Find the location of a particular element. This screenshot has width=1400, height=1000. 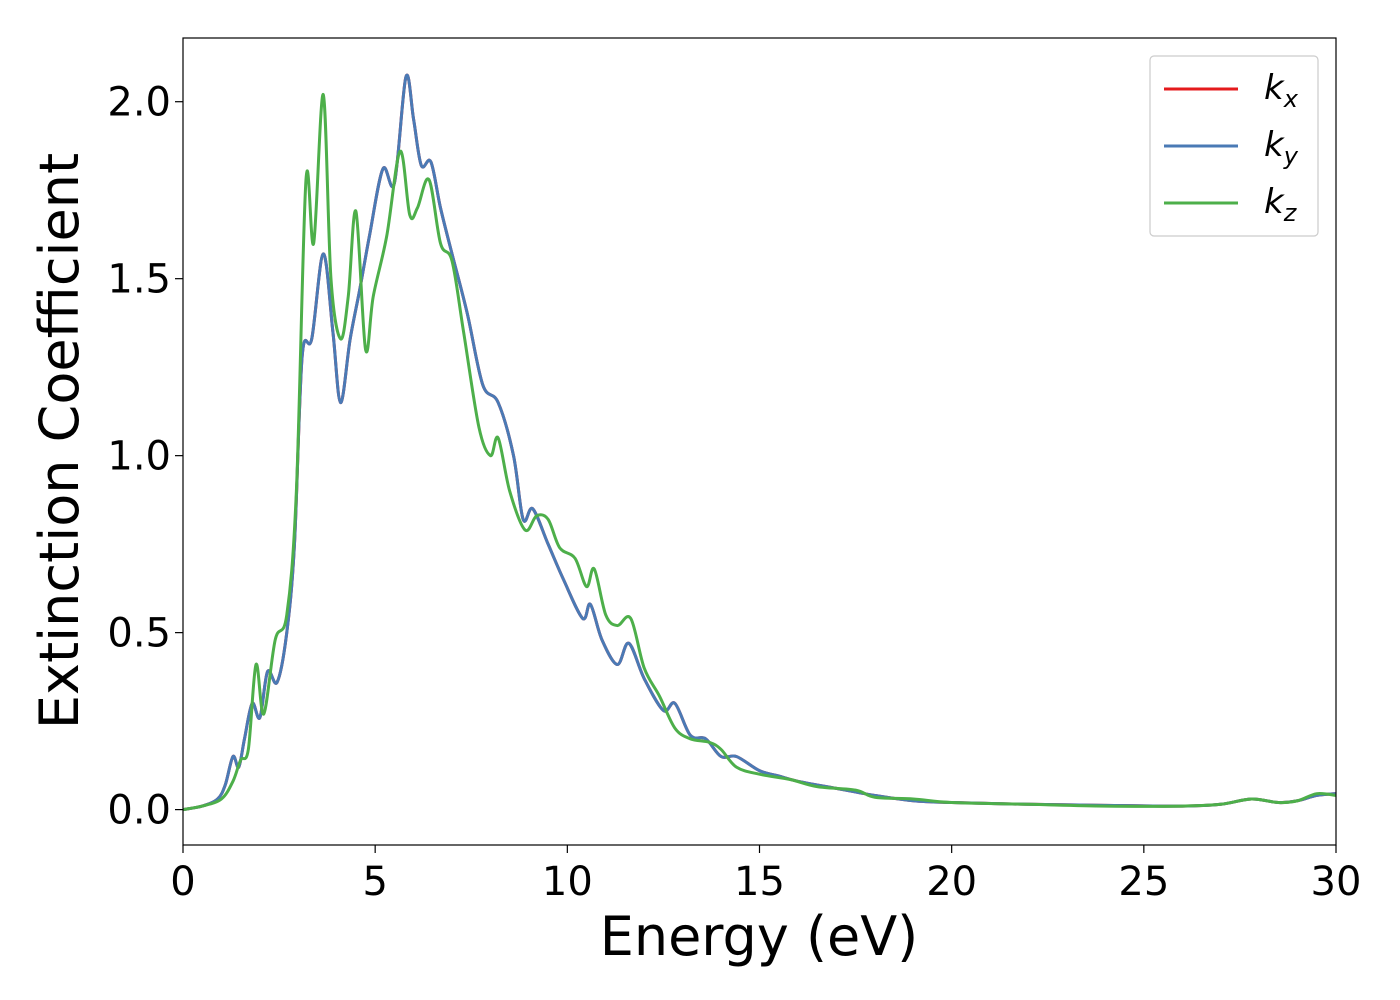

y-tick-label: 0.0 is located at coordinates (139, 811).